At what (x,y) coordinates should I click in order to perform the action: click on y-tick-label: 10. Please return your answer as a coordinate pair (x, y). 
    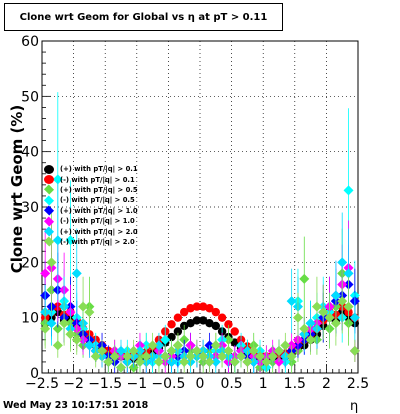
    Looking at the image, I should click on (30, 319).